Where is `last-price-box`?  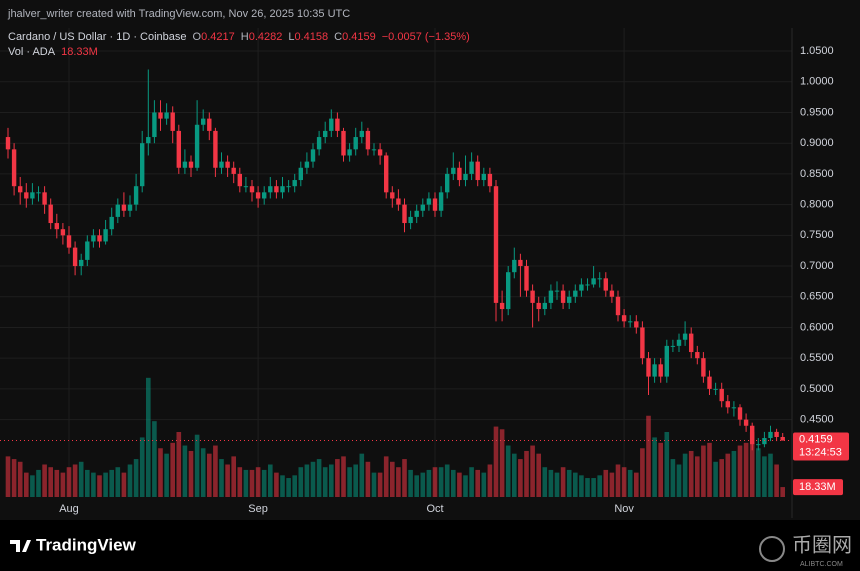 last-price-box is located at coordinates (821, 446).